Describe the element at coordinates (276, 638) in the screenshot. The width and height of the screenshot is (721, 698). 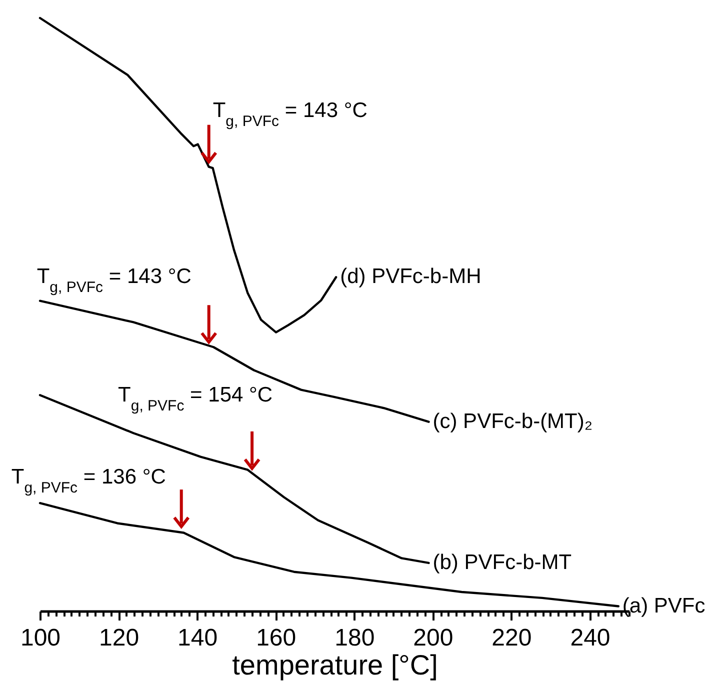
I see `x-tick-label: 160` at that location.